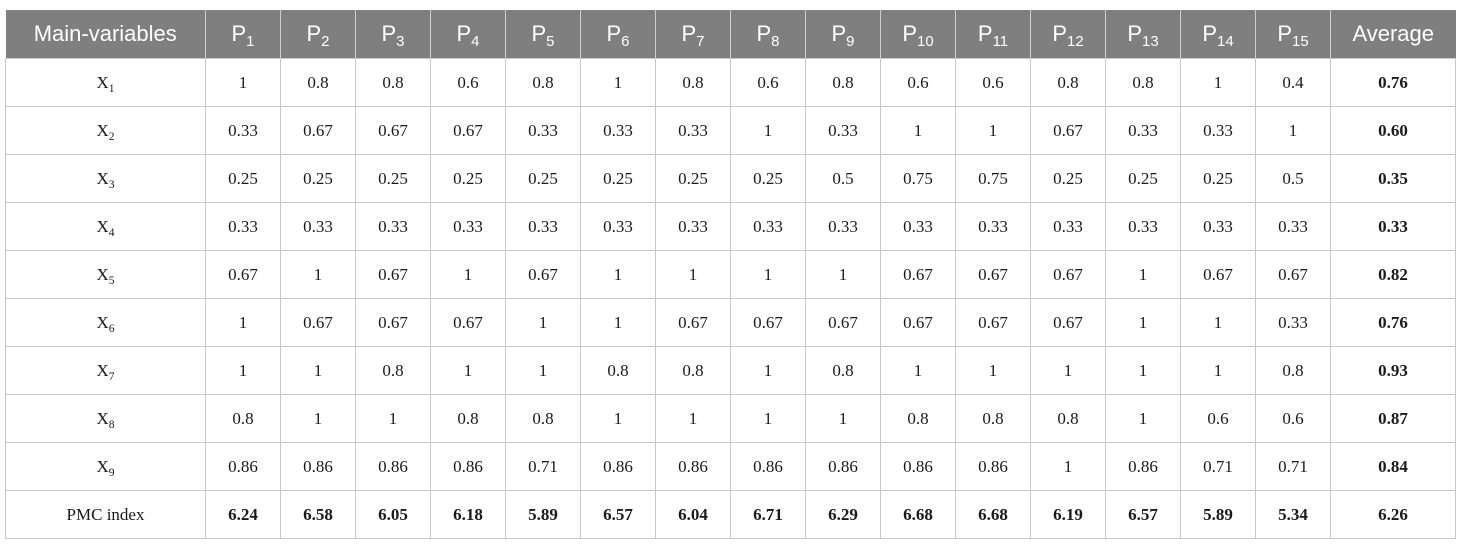  Describe the element at coordinates (910, 33) in the screenshot. I see `header-p10-base: P` at that location.